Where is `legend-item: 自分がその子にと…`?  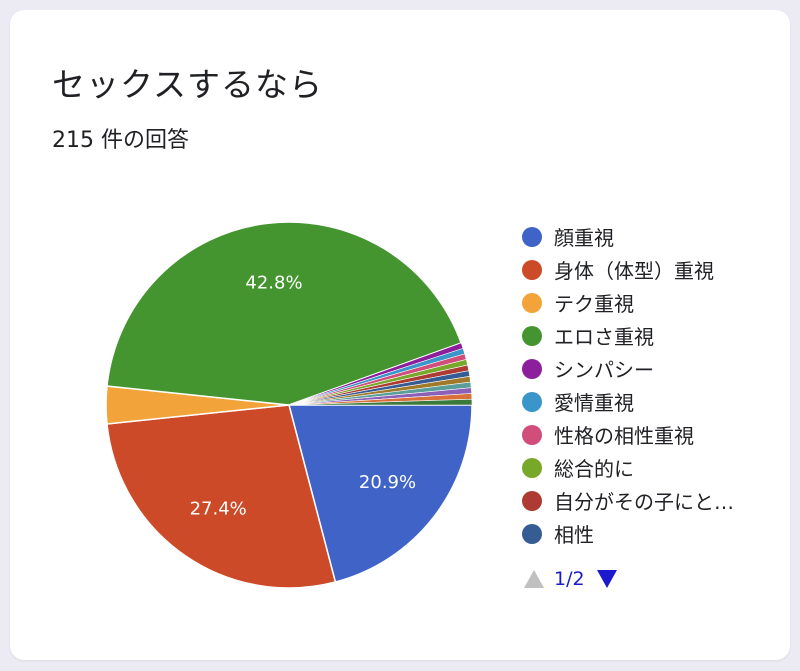
legend-item: 自分がその子にと… is located at coordinates (628, 500).